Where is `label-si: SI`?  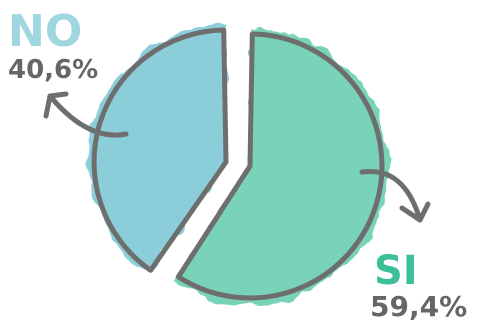 label-si: SI is located at coordinates (396, 271).